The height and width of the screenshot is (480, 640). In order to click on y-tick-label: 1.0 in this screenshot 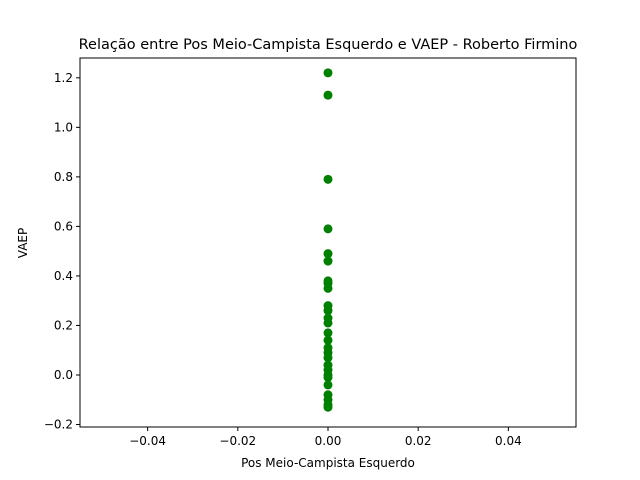, I will do `click(63, 127)`.